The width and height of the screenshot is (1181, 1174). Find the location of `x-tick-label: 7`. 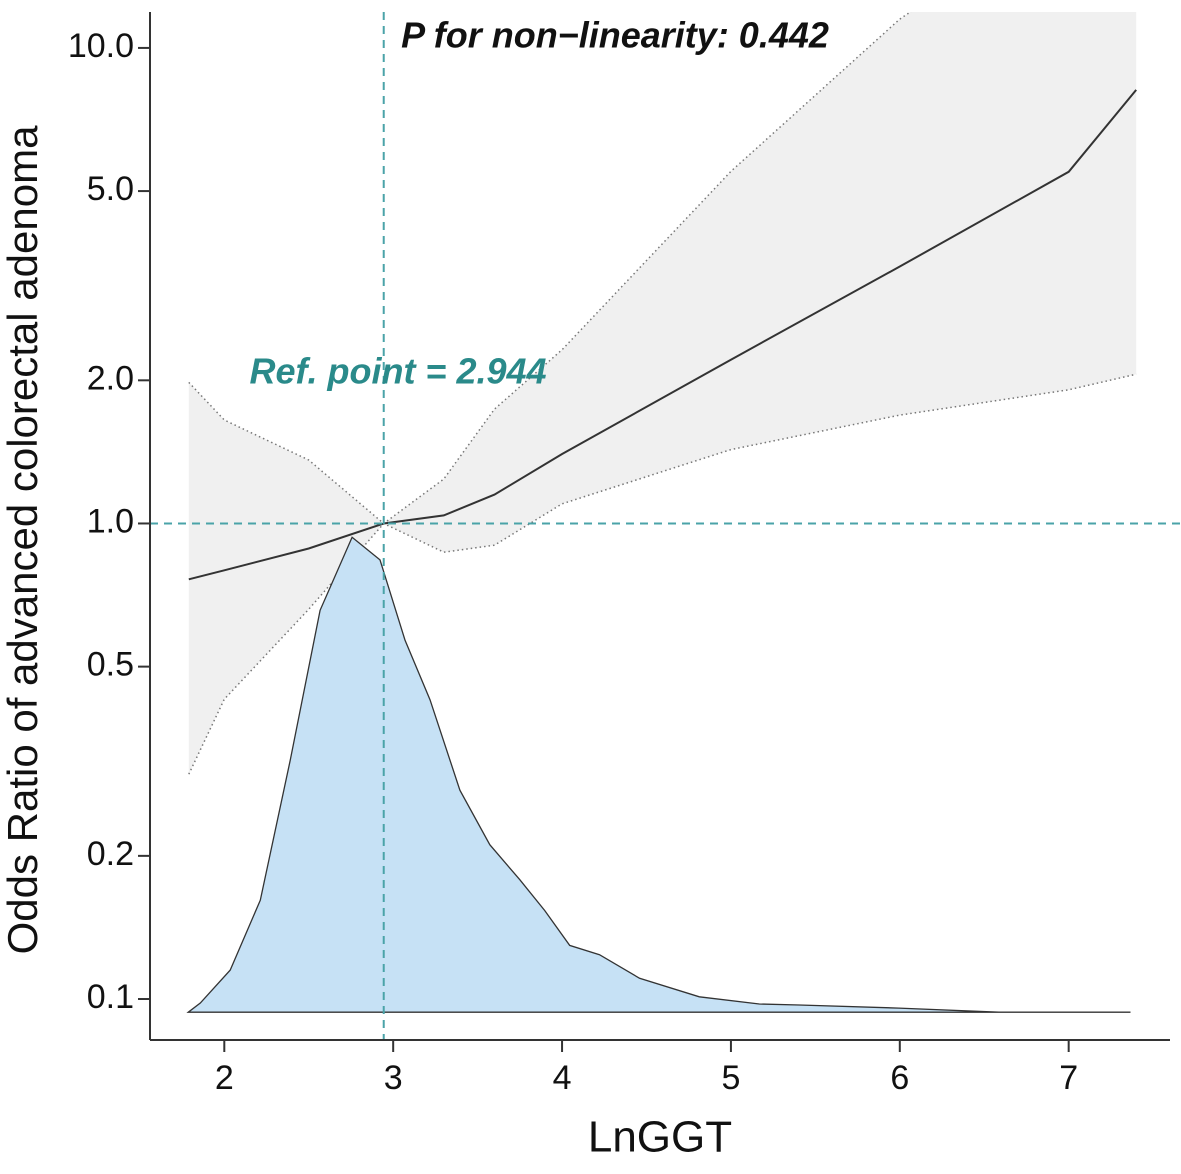

x-tick-label: 7 is located at coordinates (1068, 1078).